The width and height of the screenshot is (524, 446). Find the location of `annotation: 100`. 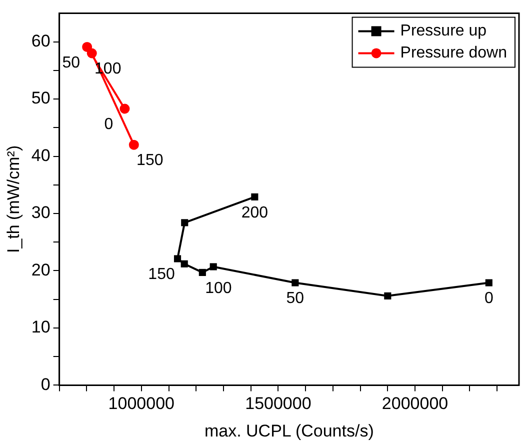

annotation: 100 is located at coordinates (218, 288).